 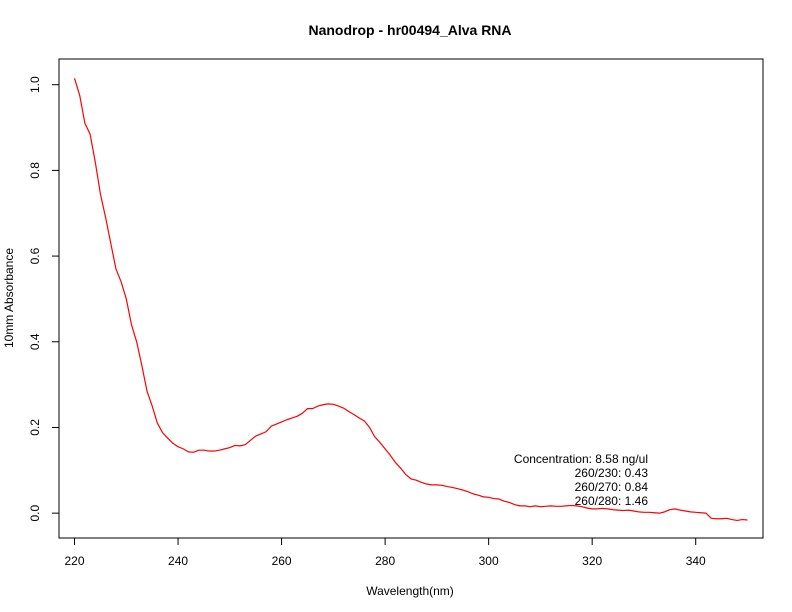 What do you see at coordinates (35, 512) in the screenshot?
I see `y-tick-label: 0.0` at bounding box center [35, 512].